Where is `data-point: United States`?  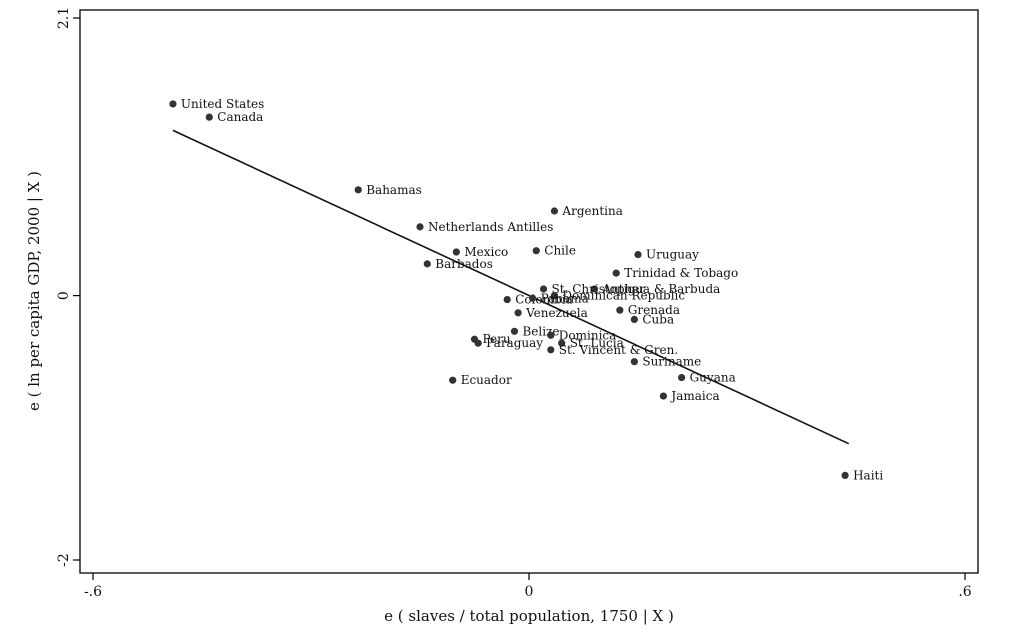 data-point: United States is located at coordinates (216, 104).